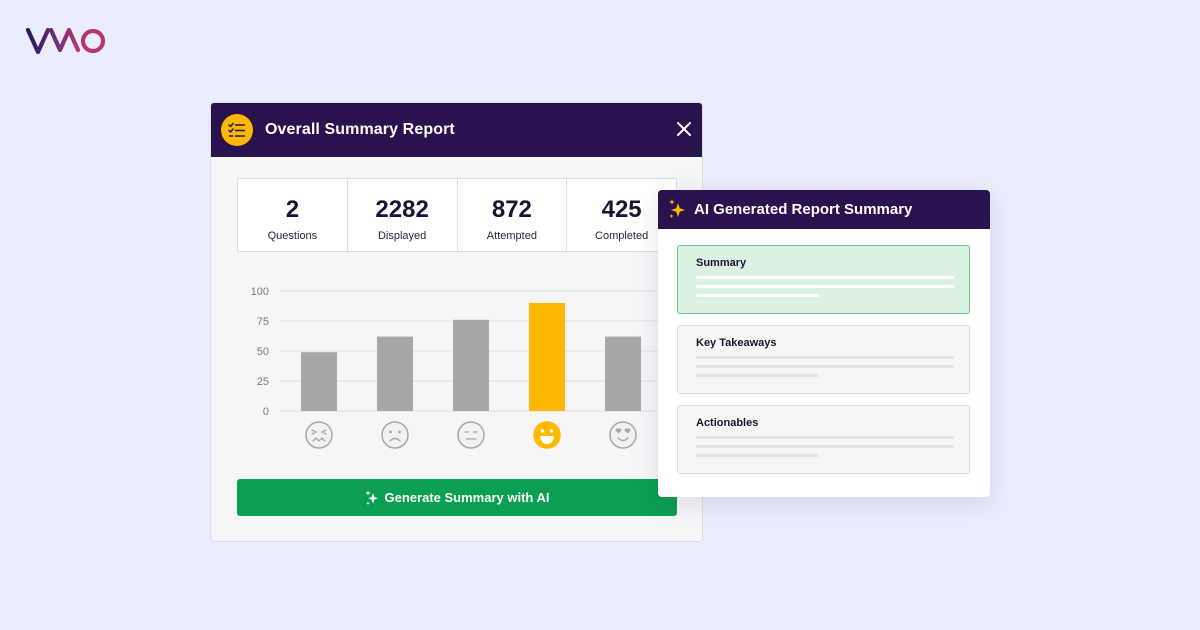 This screenshot has width=1200, height=630. What do you see at coordinates (263, 322) in the screenshot?
I see `y-tick-label: 75` at bounding box center [263, 322].